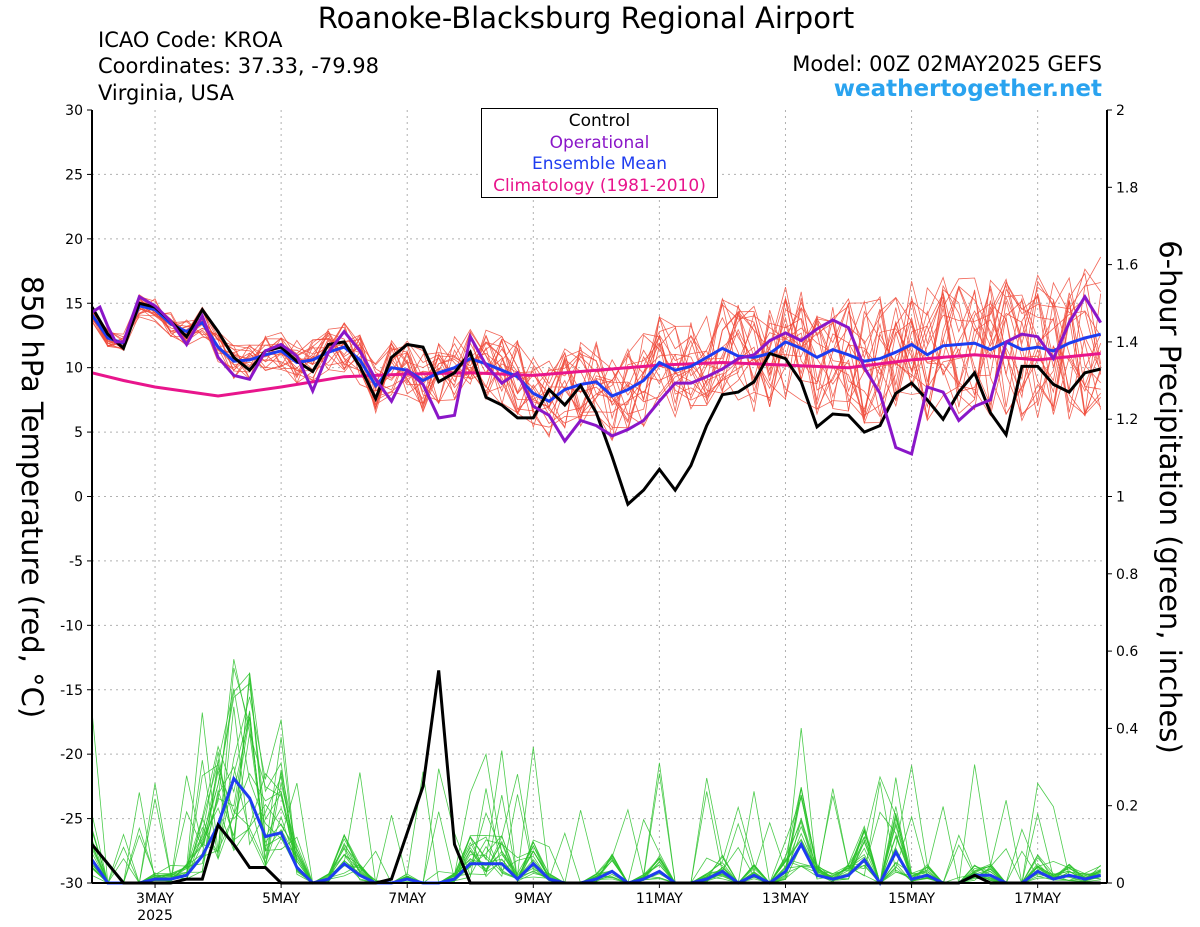 Image resolution: width=1200 pixels, height=927 pixels. I want to click on operational-temp-line, so click(596, 375).